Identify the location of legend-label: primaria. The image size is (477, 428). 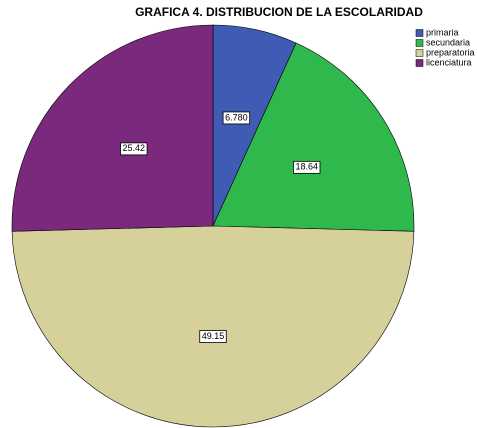
(442, 32).